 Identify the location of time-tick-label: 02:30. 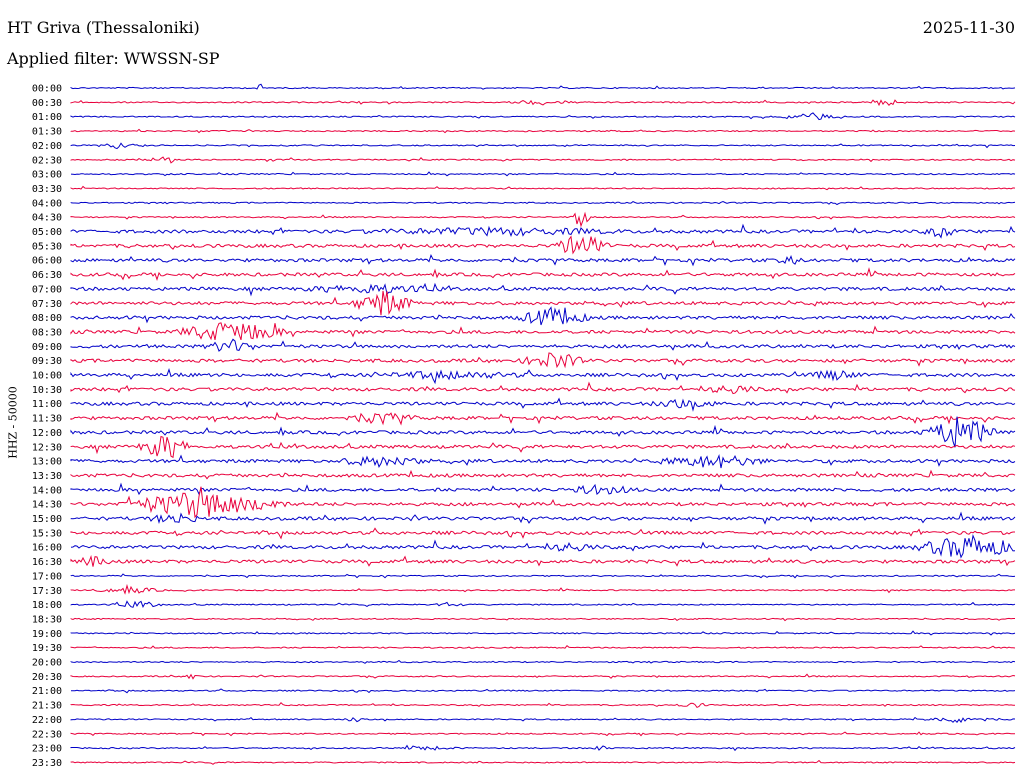
(47, 160).